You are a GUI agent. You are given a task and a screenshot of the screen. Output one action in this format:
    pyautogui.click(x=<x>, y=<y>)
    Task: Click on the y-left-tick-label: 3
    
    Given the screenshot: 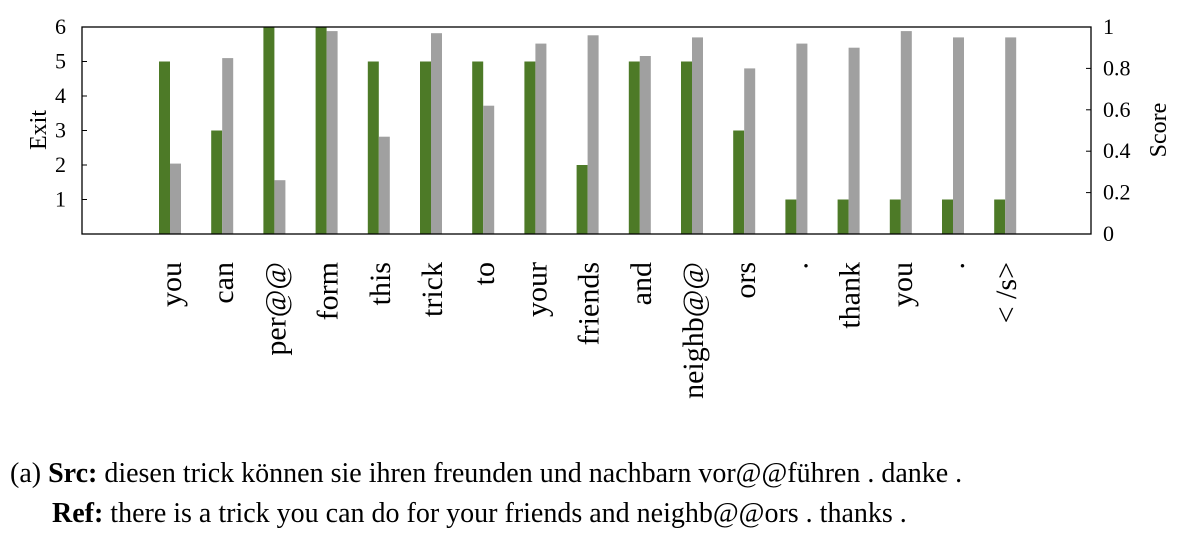 What is the action you would take?
    pyautogui.click(x=60, y=130)
    